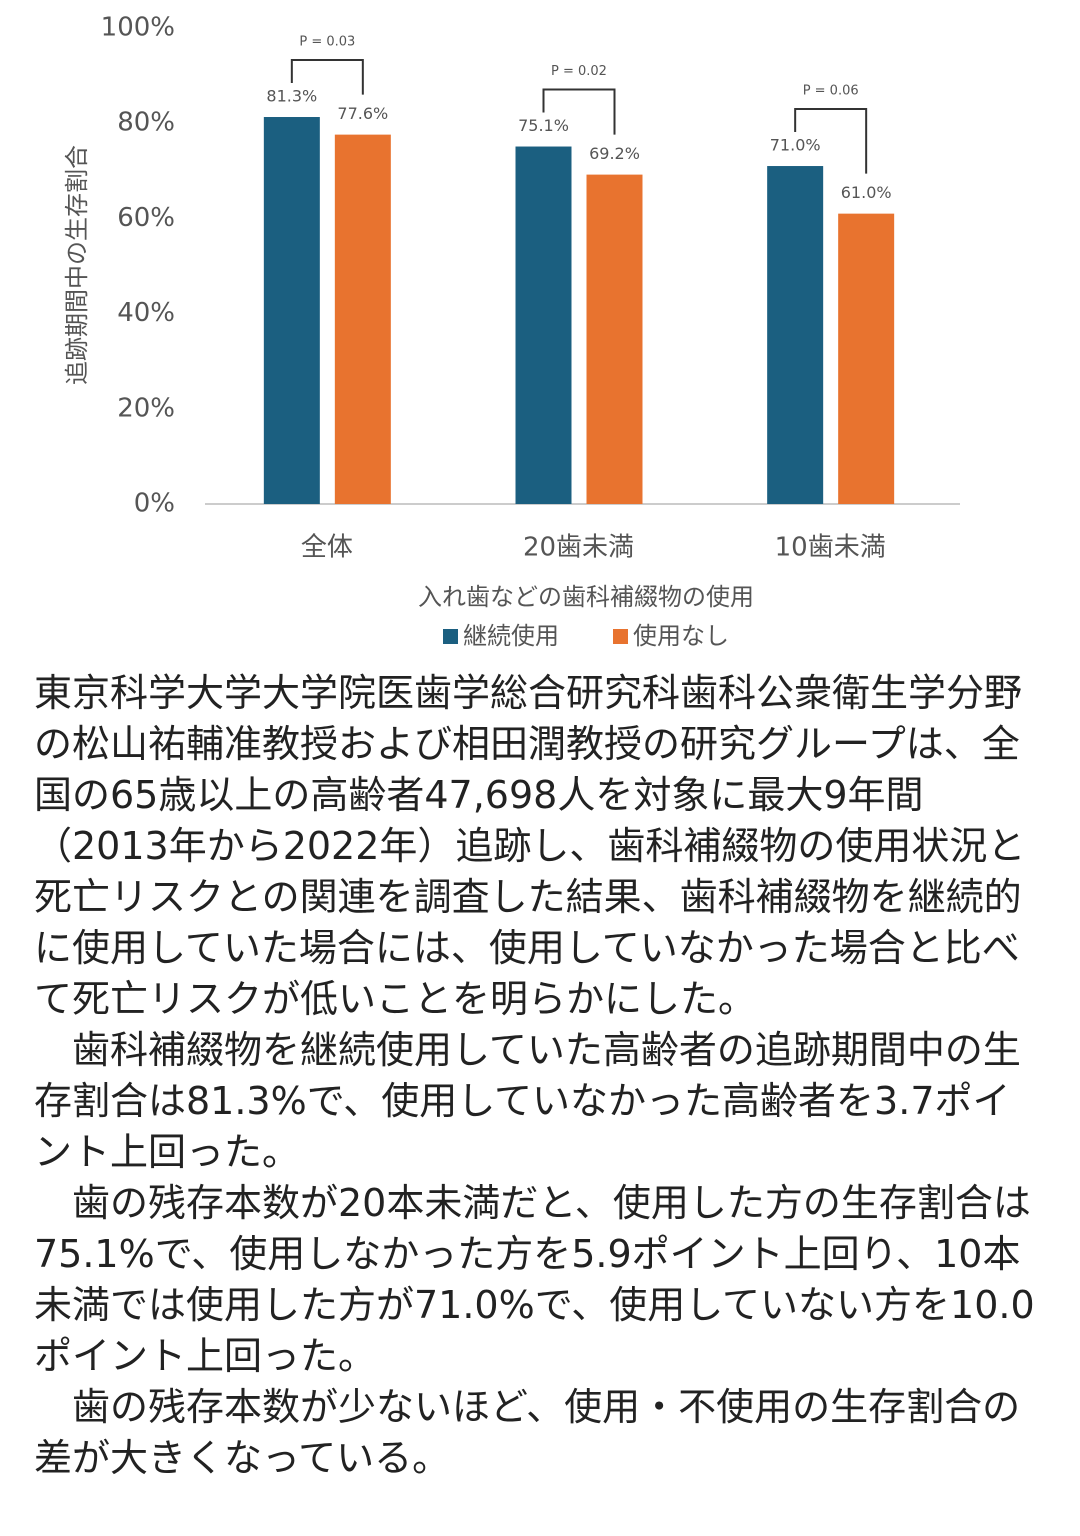 This screenshot has width=1080, height=1536. Describe the element at coordinates (154, 504) in the screenshot. I see `y-tick-label: 0%` at that location.